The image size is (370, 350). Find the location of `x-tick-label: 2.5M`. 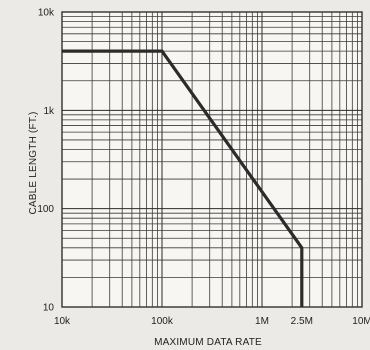

x-tick-label: 2.5M is located at coordinates (302, 321).